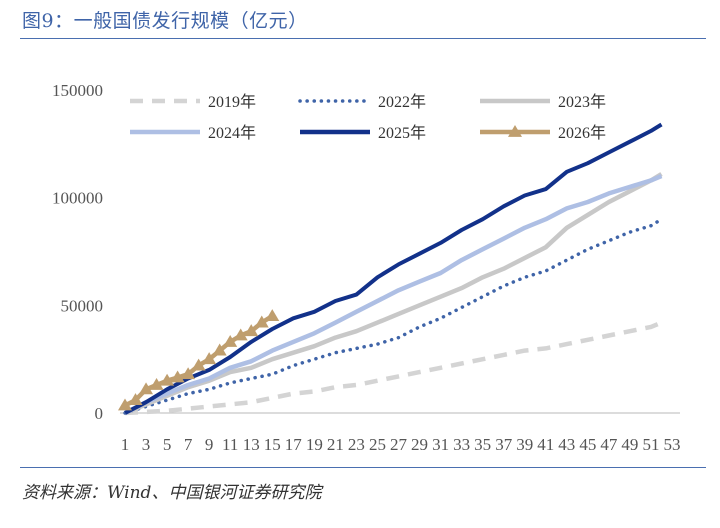 This screenshot has width=720, height=528. What do you see at coordinates (335, 444) in the screenshot?
I see `x-tick-label: 21` at bounding box center [335, 444].